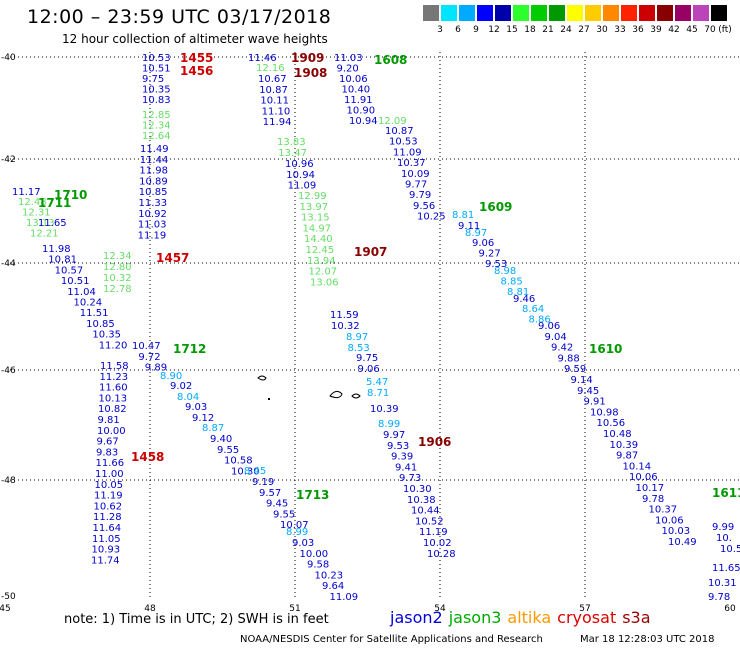  What do you see at coordinates (575, 369) in the screenshot?
I see `wave-height-value: 9.59` at bounding box center [575, 369].